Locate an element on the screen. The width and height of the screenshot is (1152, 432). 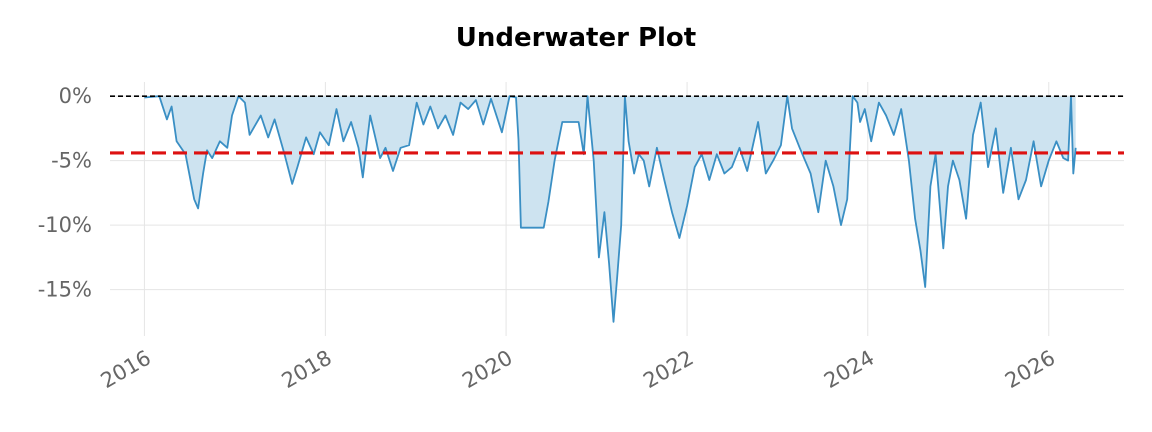
y-axis-ticks: 0% -5% -10% -15% is located at coordinates (65, 192).